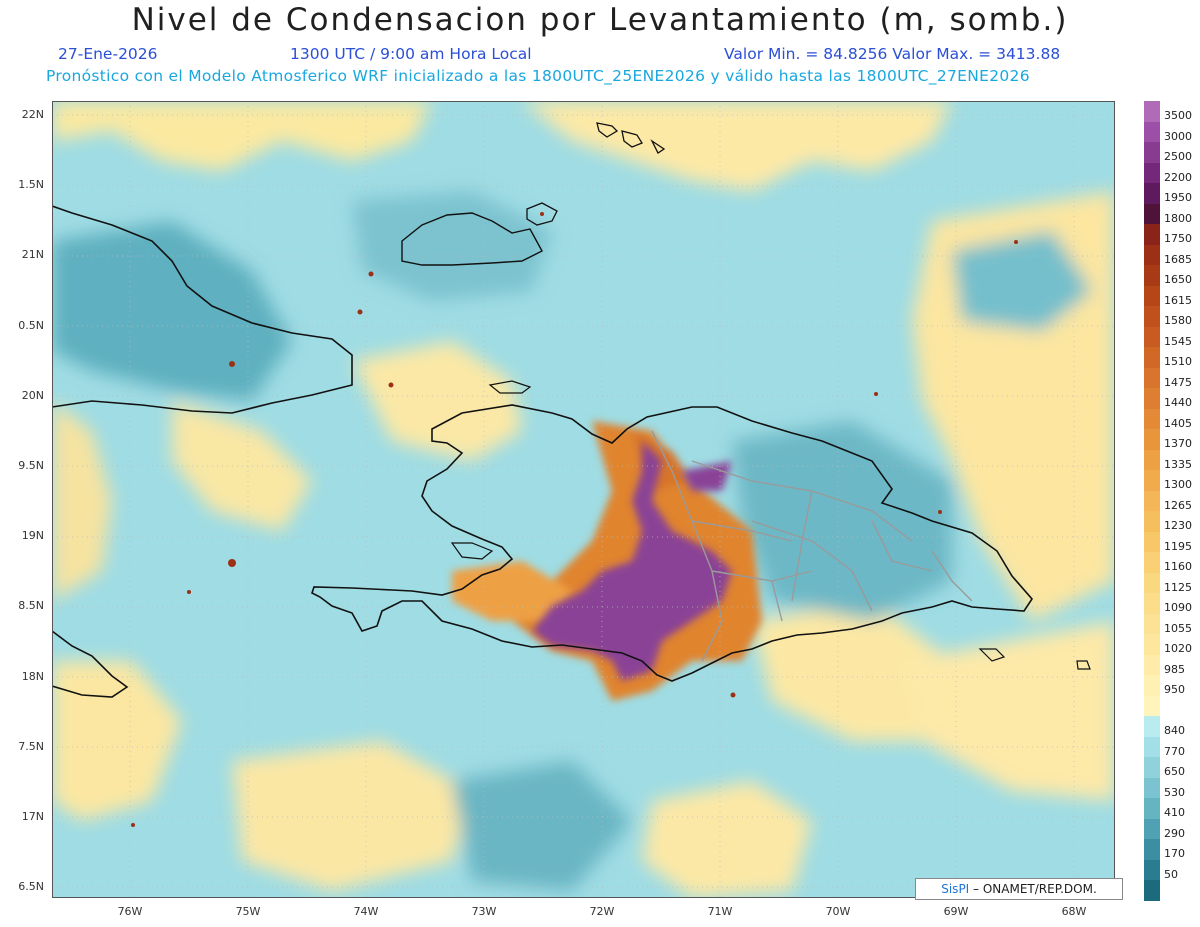 This screenshot has height=927, width=1200. What do you see at coordinates (1178, 382) in the screenshot?
I see `colorbar-label: 1475` at bounding box center [1178, 382].